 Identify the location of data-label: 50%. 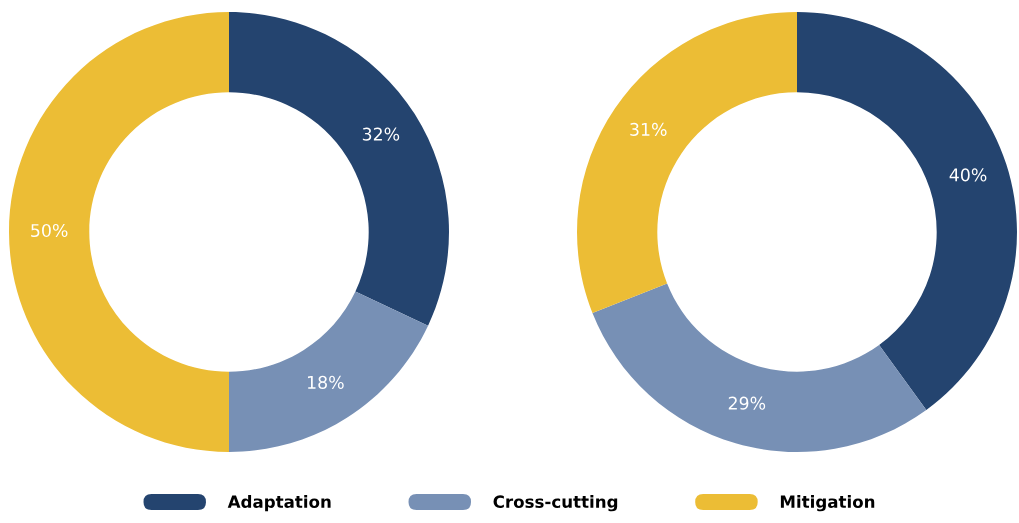
(49, 230).